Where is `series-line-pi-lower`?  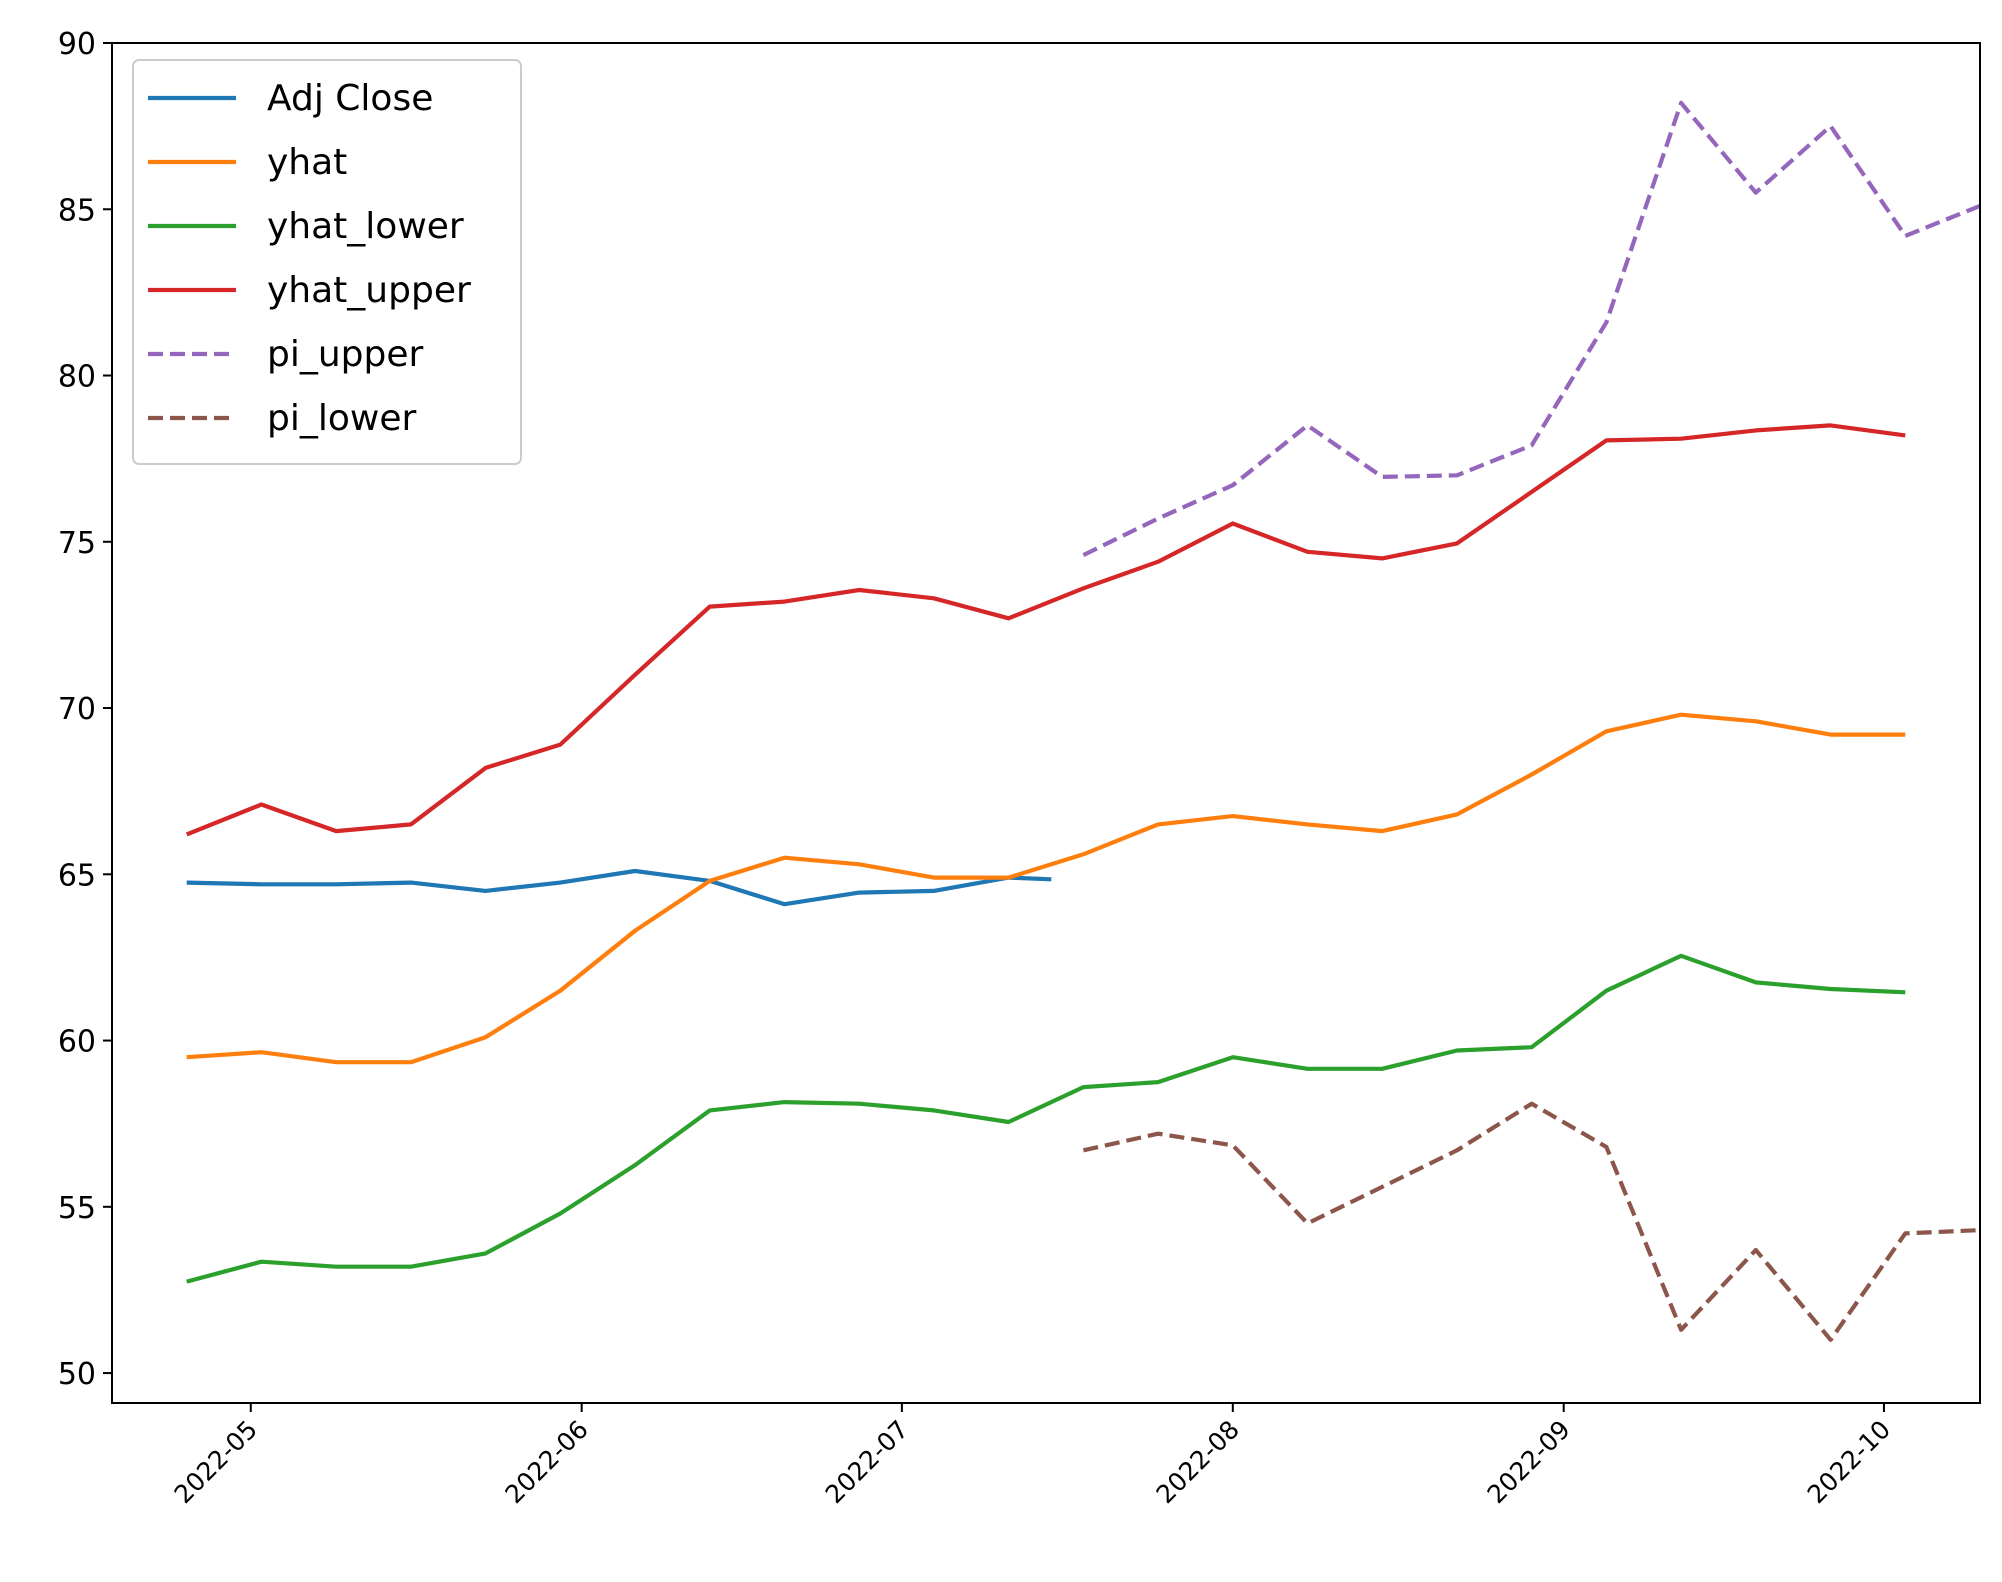 series-line-pi-lower is located at coordinates (1531, 1221).